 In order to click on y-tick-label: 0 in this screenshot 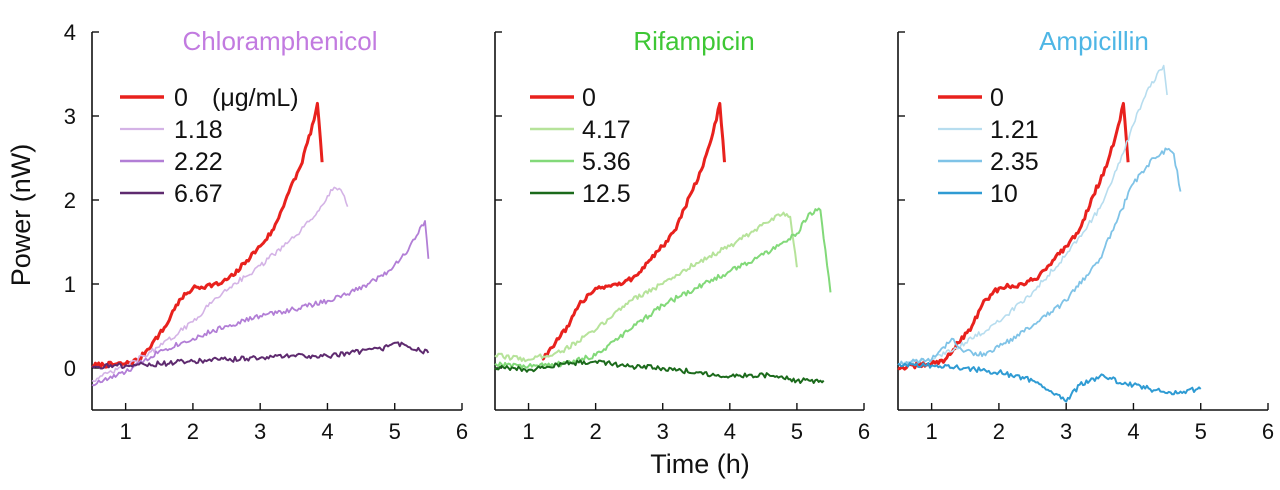, I will do `click(70, 368)`.